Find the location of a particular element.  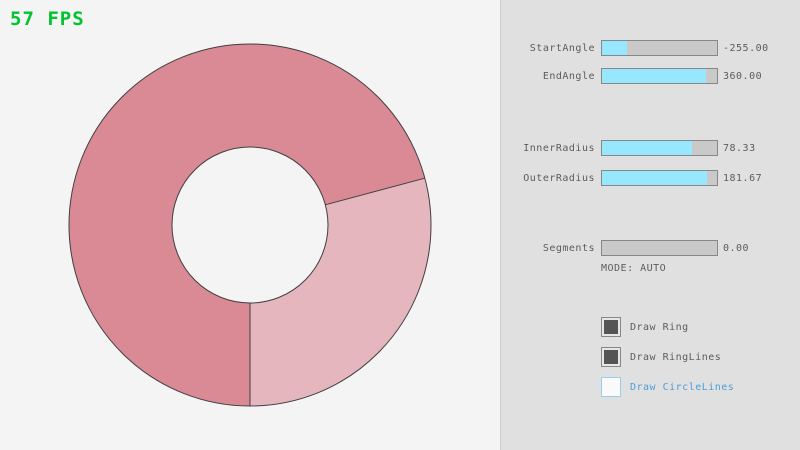

slider-endangle-fill is located at coordinates (654, 76).